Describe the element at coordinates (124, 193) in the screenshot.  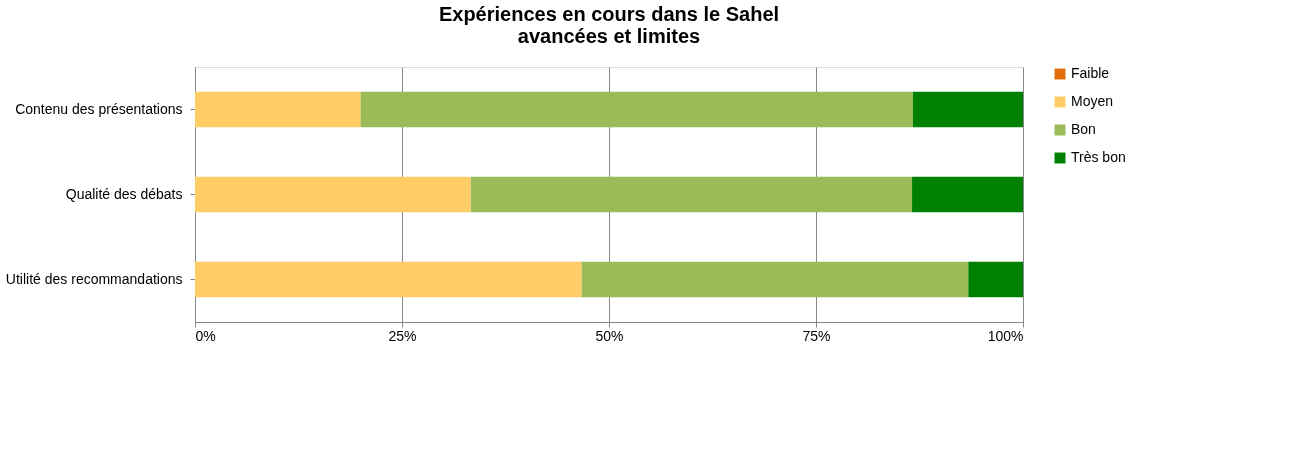
I see `y-tick-label: Qualité des débats` at that location.